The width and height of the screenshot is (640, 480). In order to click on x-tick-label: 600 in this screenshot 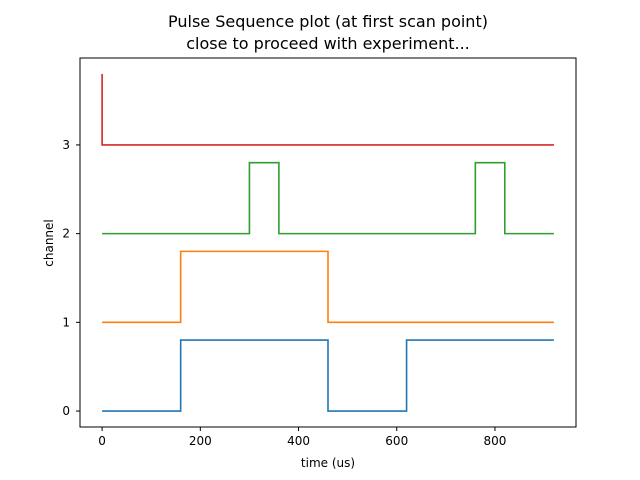, I will do `click(396, 441)`.